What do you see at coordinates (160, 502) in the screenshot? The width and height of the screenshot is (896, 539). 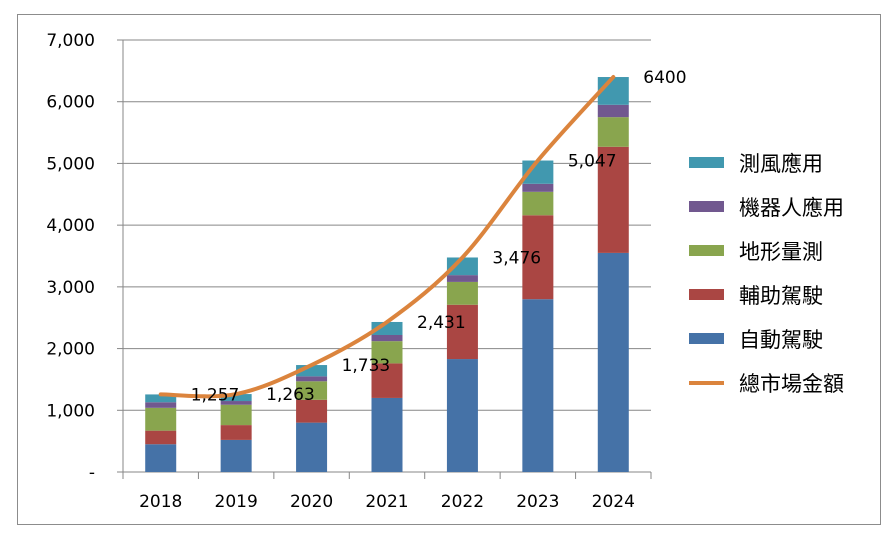 I see `x-tick-label-2018: 2018` at bounding box center [160, 502].